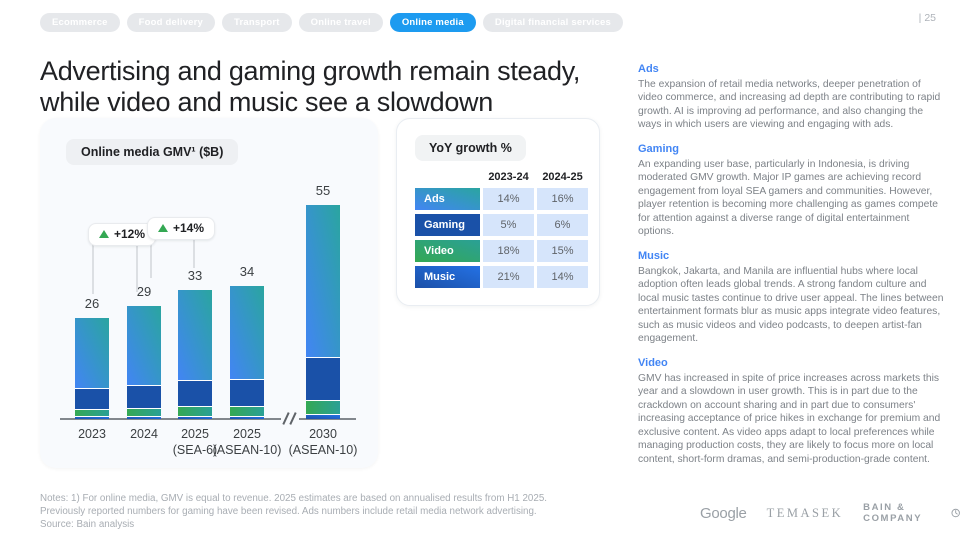 This screenshot has width=960, height=540. Describe the element at coordinates (658, 148) in the screenshot. I see `section-heading: Gaming` at that location.